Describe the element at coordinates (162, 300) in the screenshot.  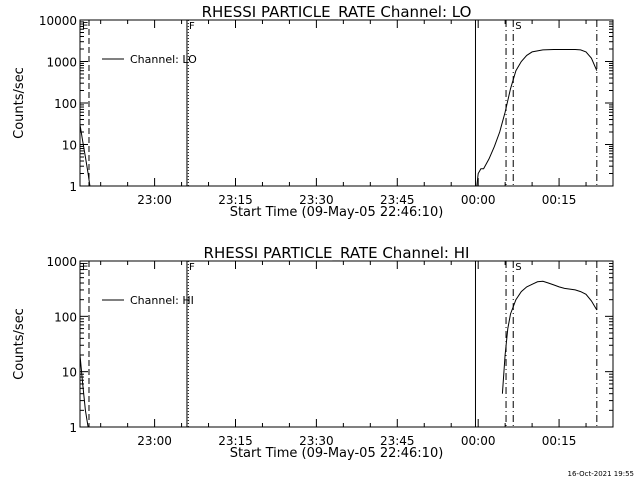
I see `legend-label: Channel: HI` at that location.